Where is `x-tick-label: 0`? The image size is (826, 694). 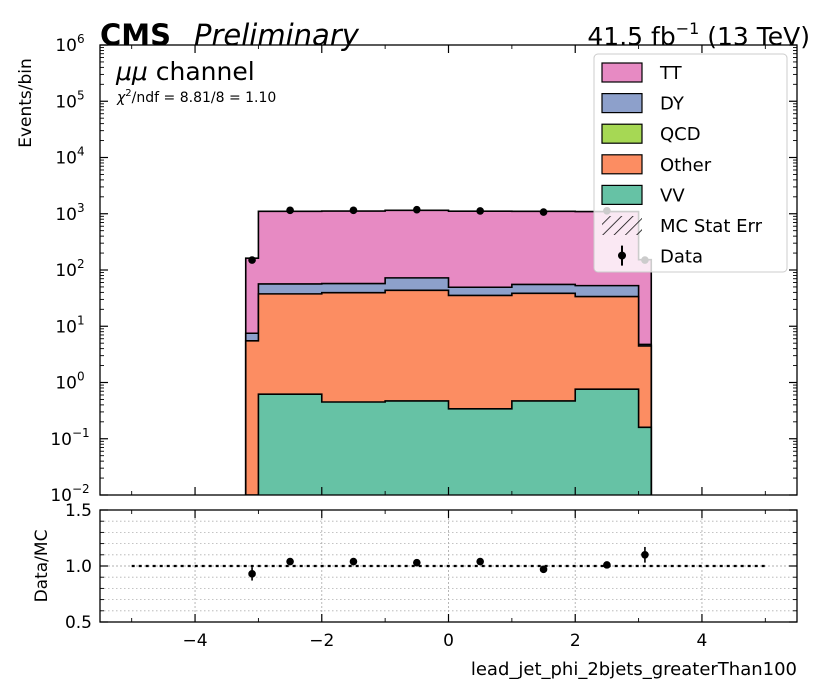 x-tick-label: 0 is located at coordinates (448, 641).